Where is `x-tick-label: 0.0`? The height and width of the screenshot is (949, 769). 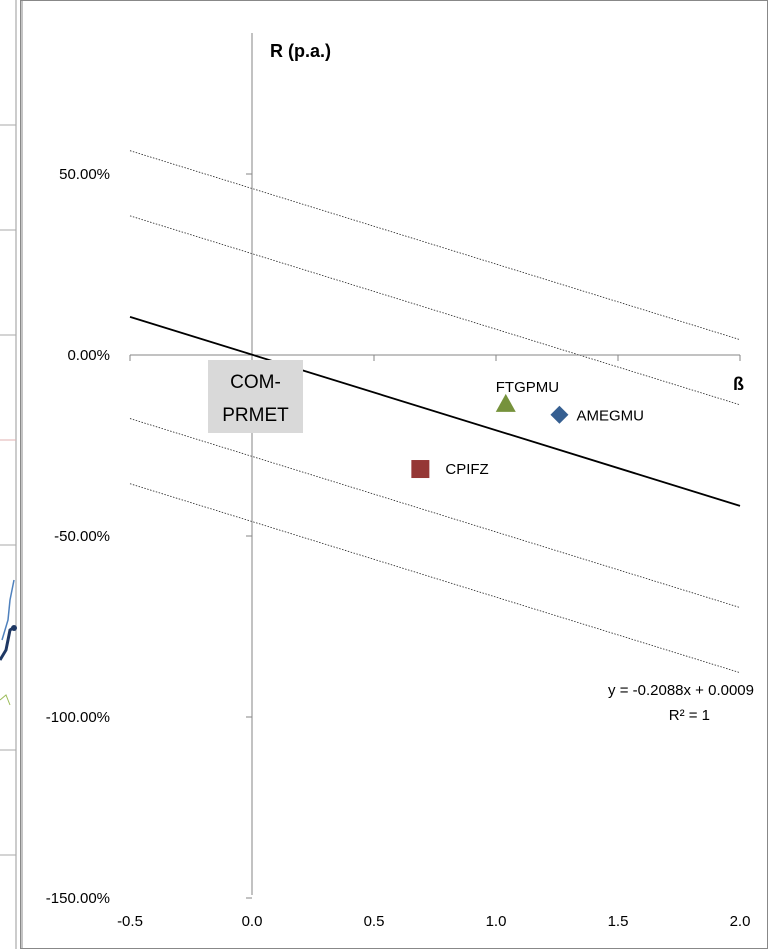 x-tick-label: 0.0 is located at coordinates (252, 921).